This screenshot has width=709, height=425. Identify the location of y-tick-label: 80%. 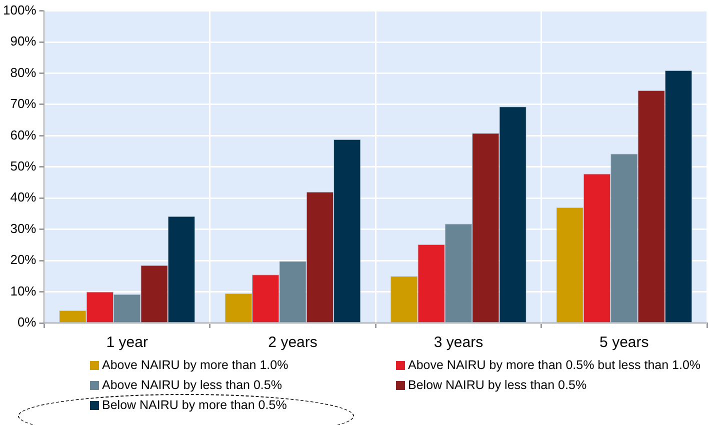
(23, 72).